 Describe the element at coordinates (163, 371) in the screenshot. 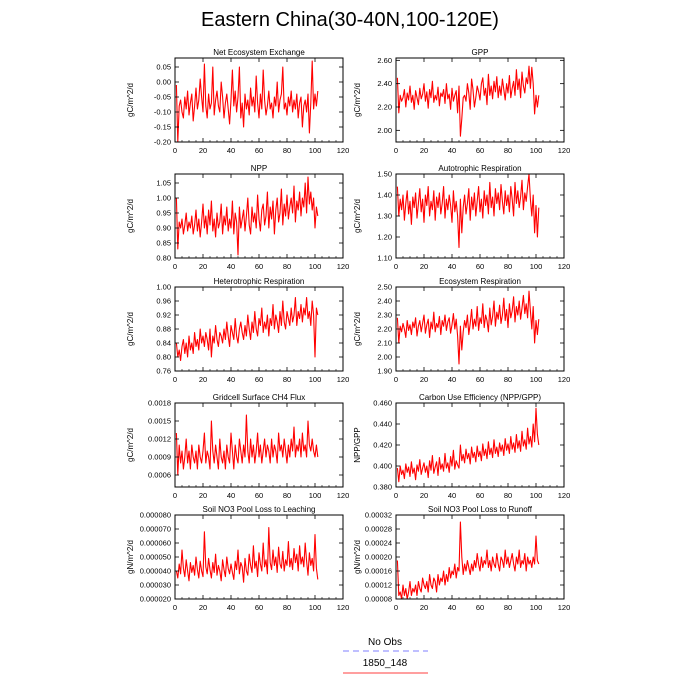

I see `y-tick-label: 0.76` at that location.